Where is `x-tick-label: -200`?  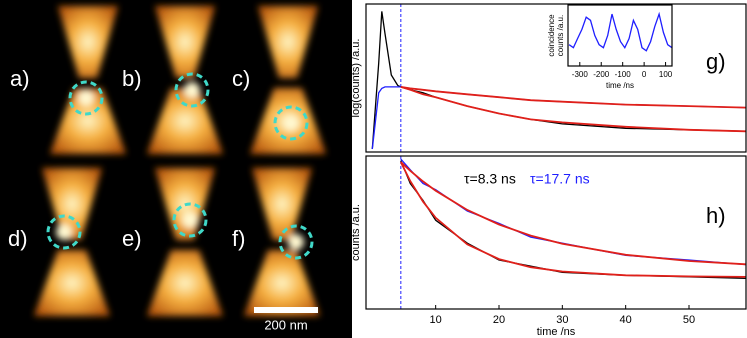 x-tick-label: -200 is located at coordinates (601, 74).